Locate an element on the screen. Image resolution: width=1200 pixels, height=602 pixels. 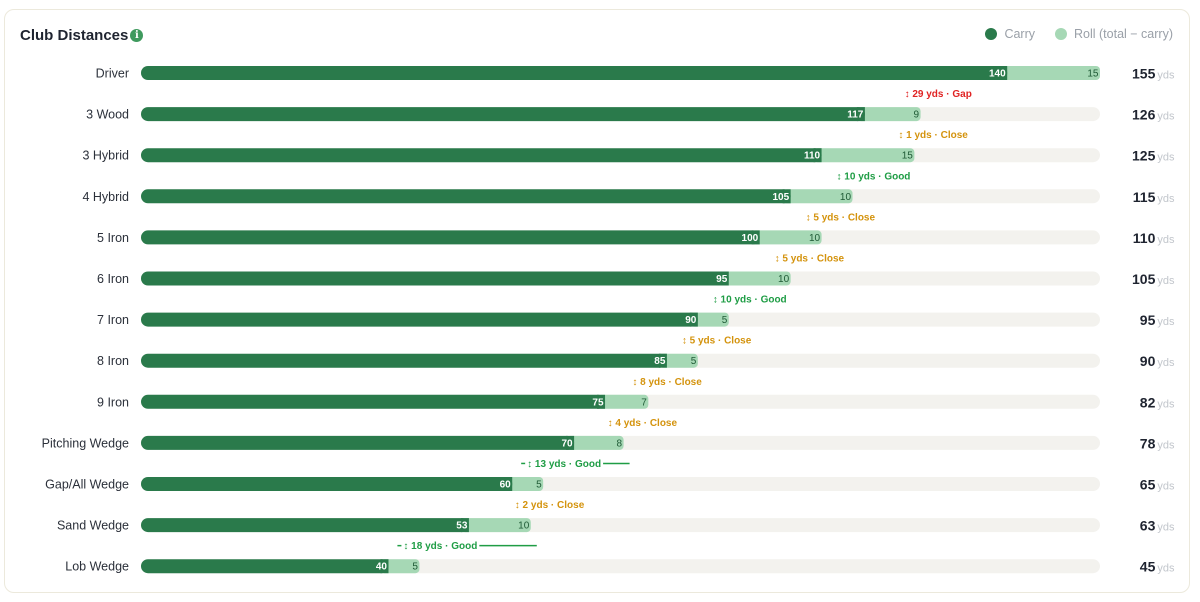
carry-value-label: 105 is located at coordinates (780, 197).